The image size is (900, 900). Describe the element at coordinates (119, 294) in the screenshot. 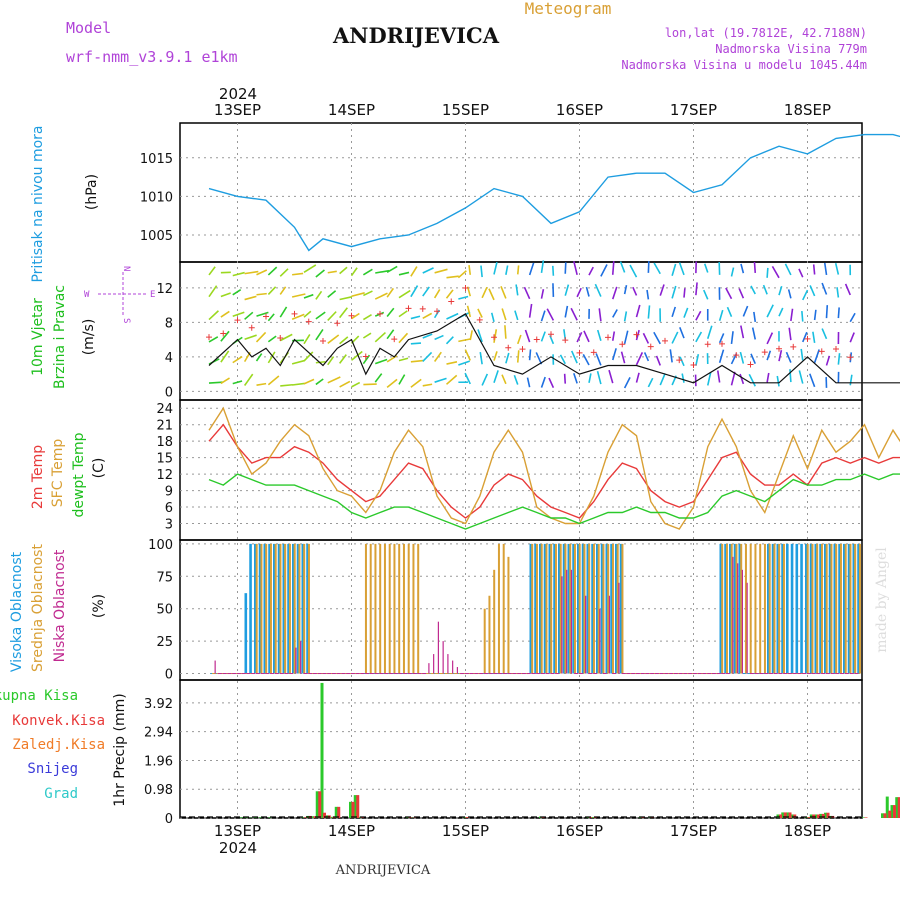

I see `wind-compass: W E N S` at that location.